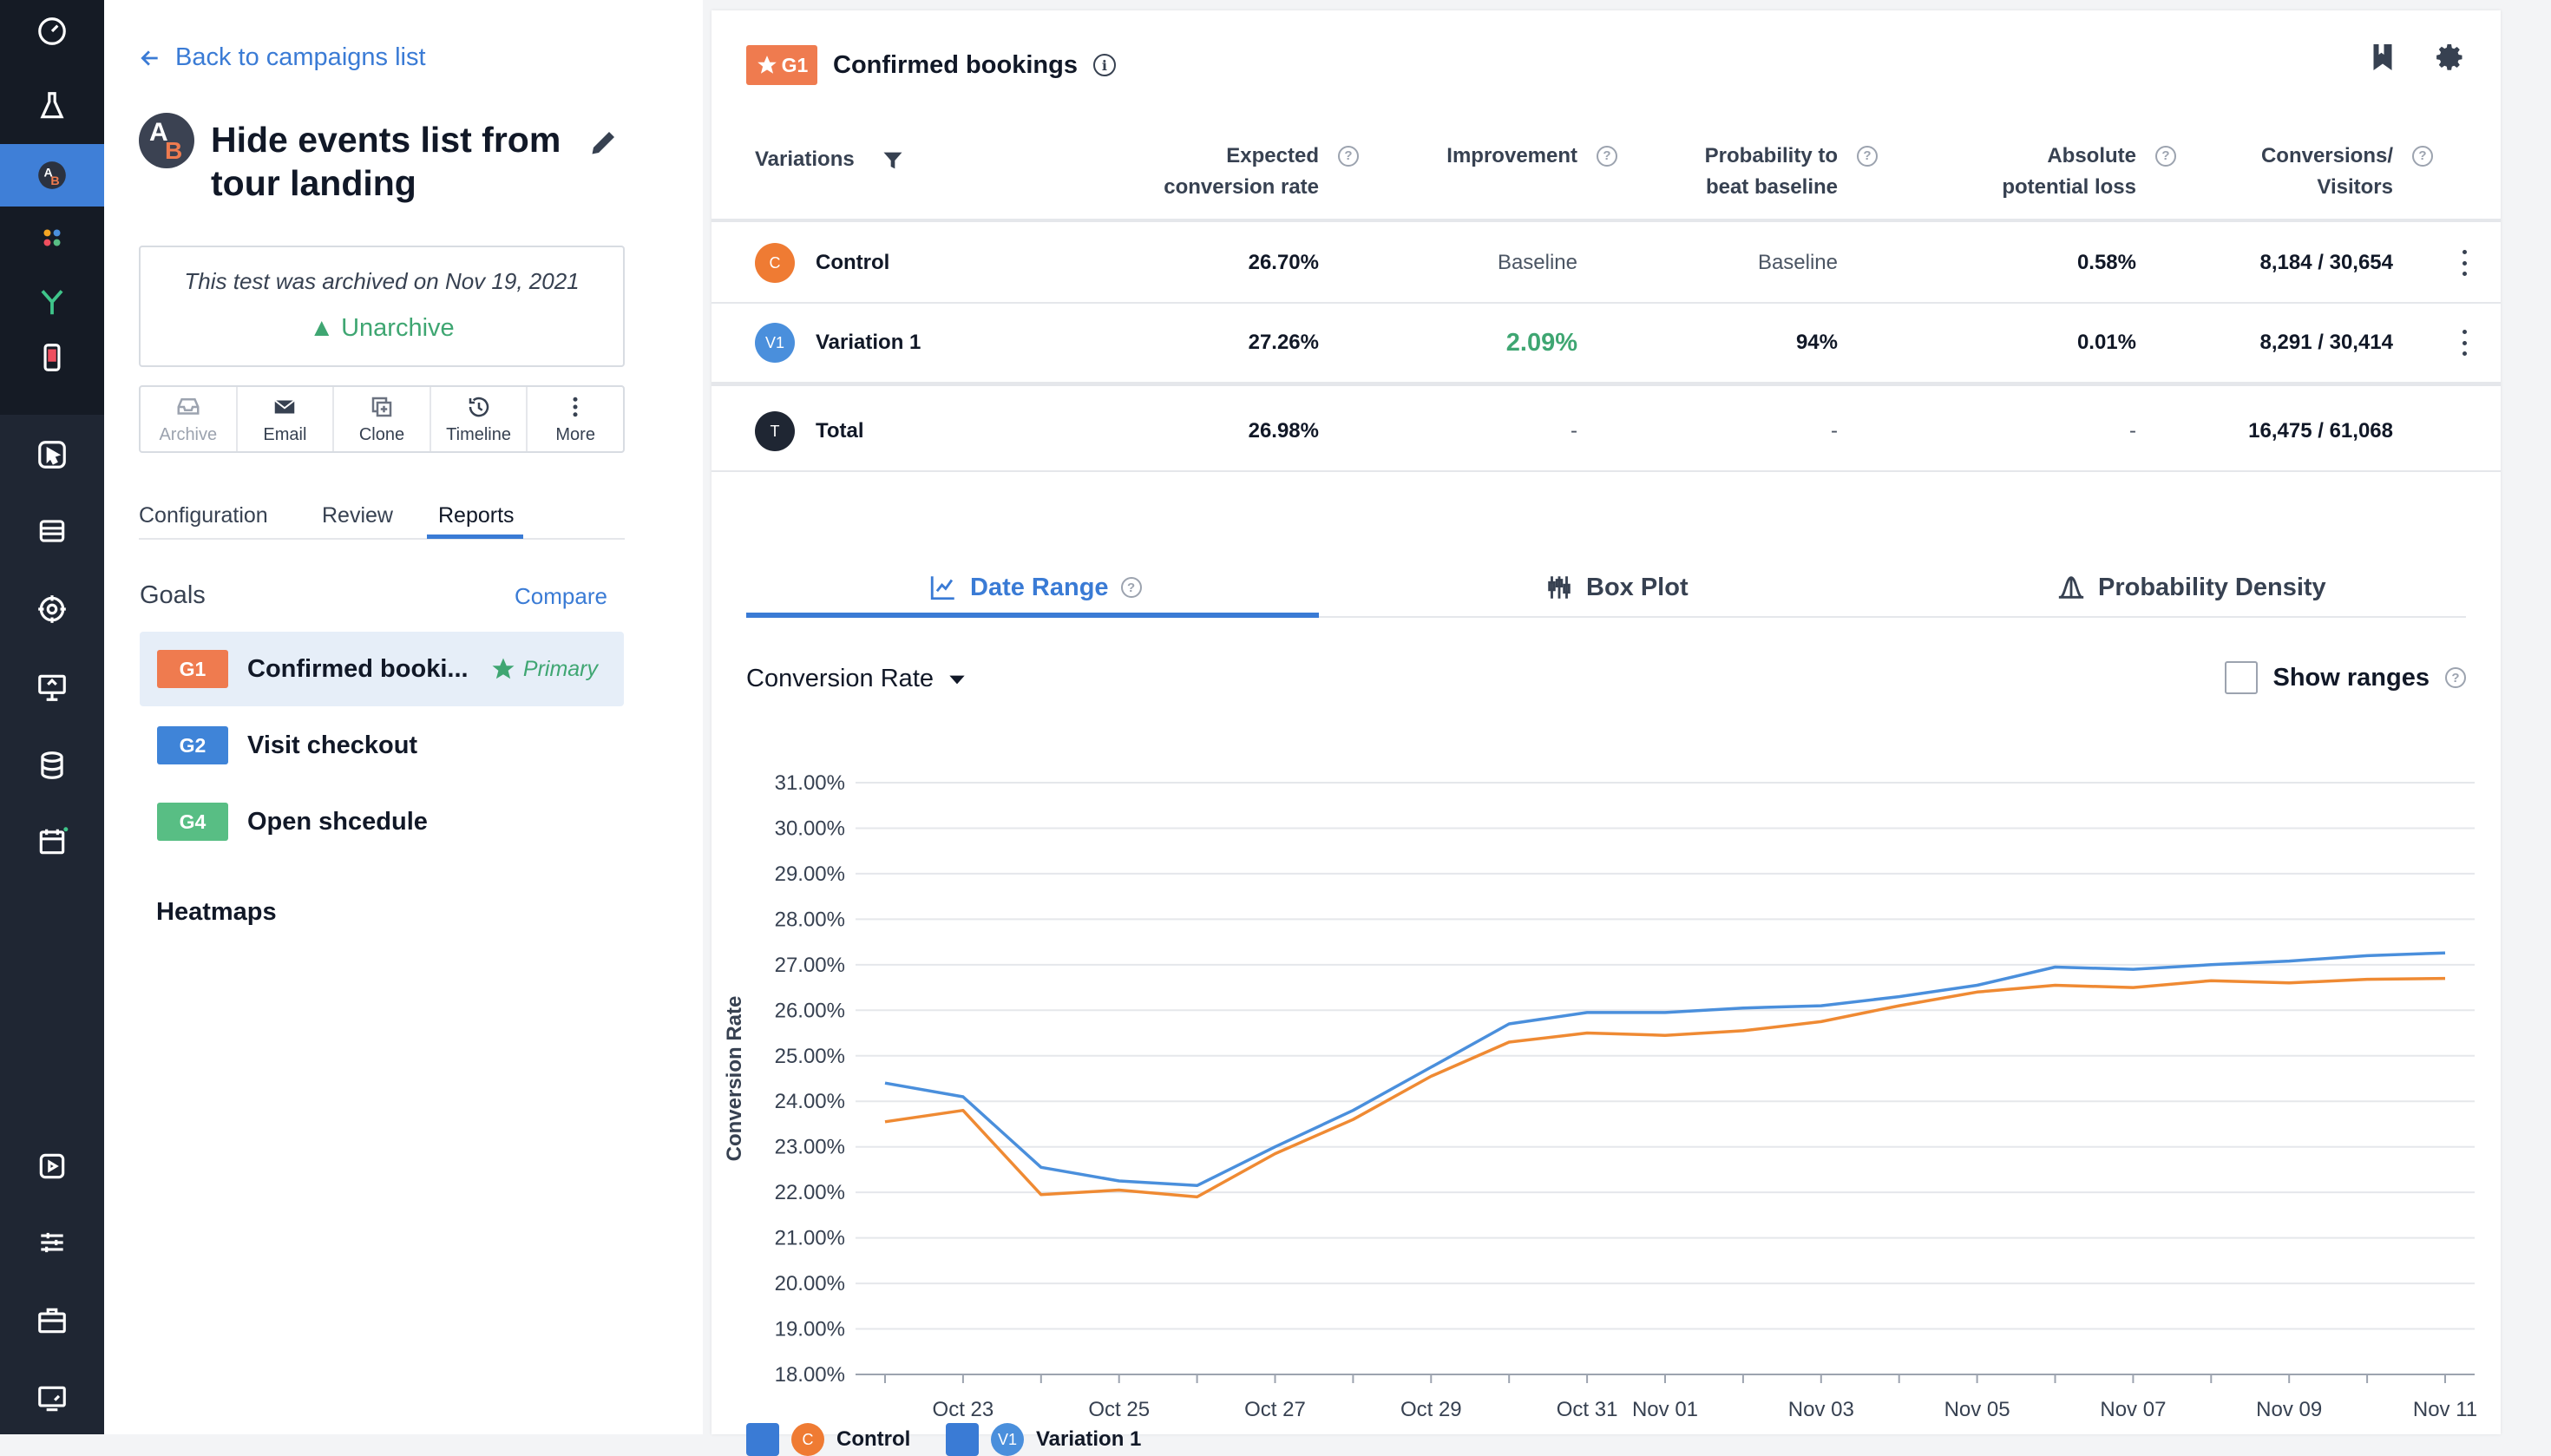  What do you see at coordinates (1241, 171) in the screenshot?
I see `expected-header-label: Expected conversion rate` at bounding box center [1241, 171].